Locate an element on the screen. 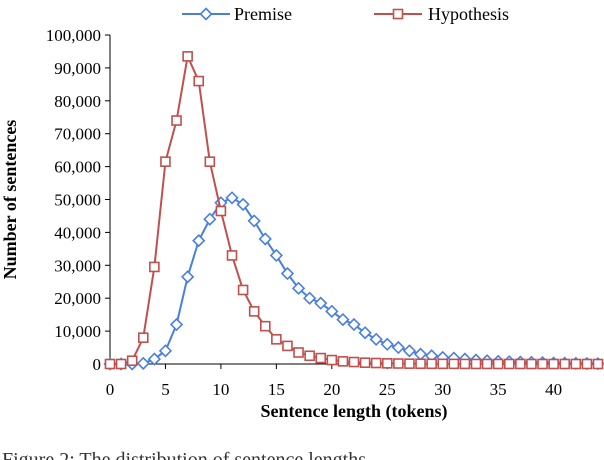  x-axis-title: Sentence length (tokens) is located at coordinates (354, 411).